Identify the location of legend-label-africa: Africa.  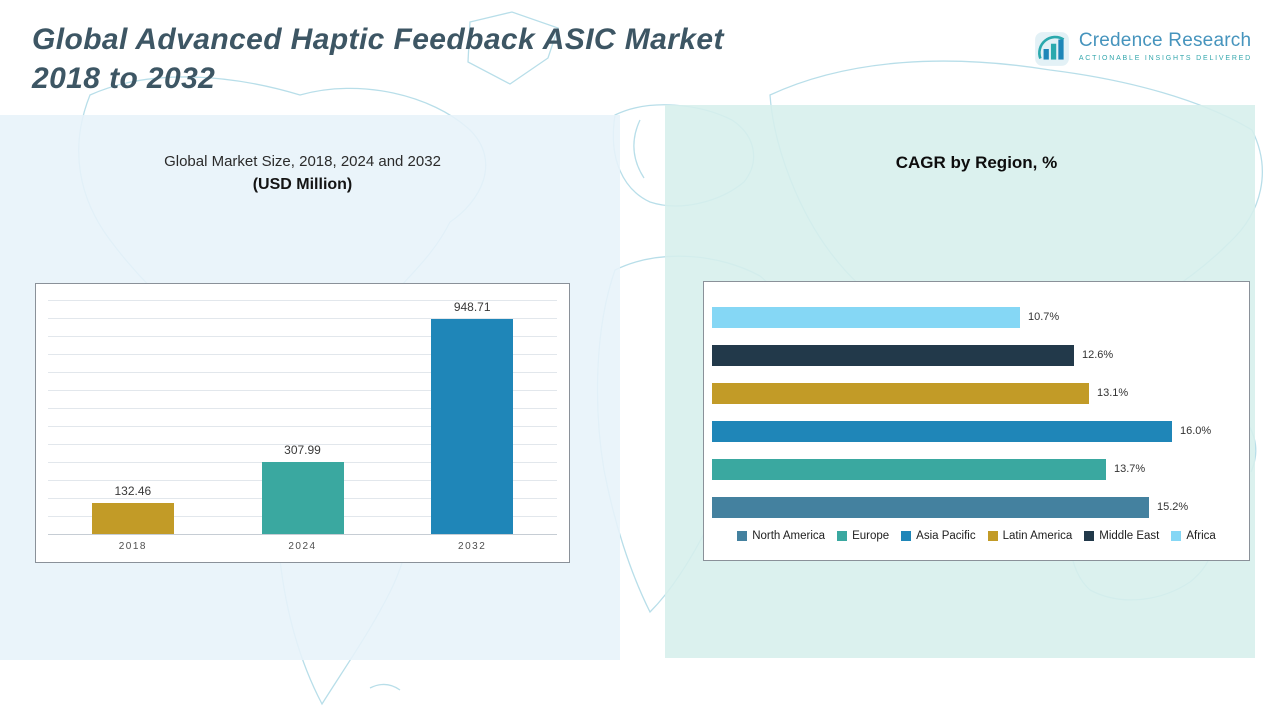
(1201, 536).